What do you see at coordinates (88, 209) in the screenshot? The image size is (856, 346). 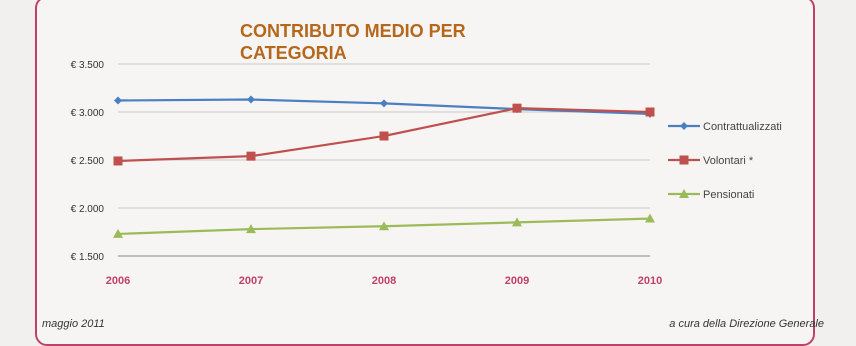 I see `y-tick-label: € 2.000` at bounding box center [88, 209].